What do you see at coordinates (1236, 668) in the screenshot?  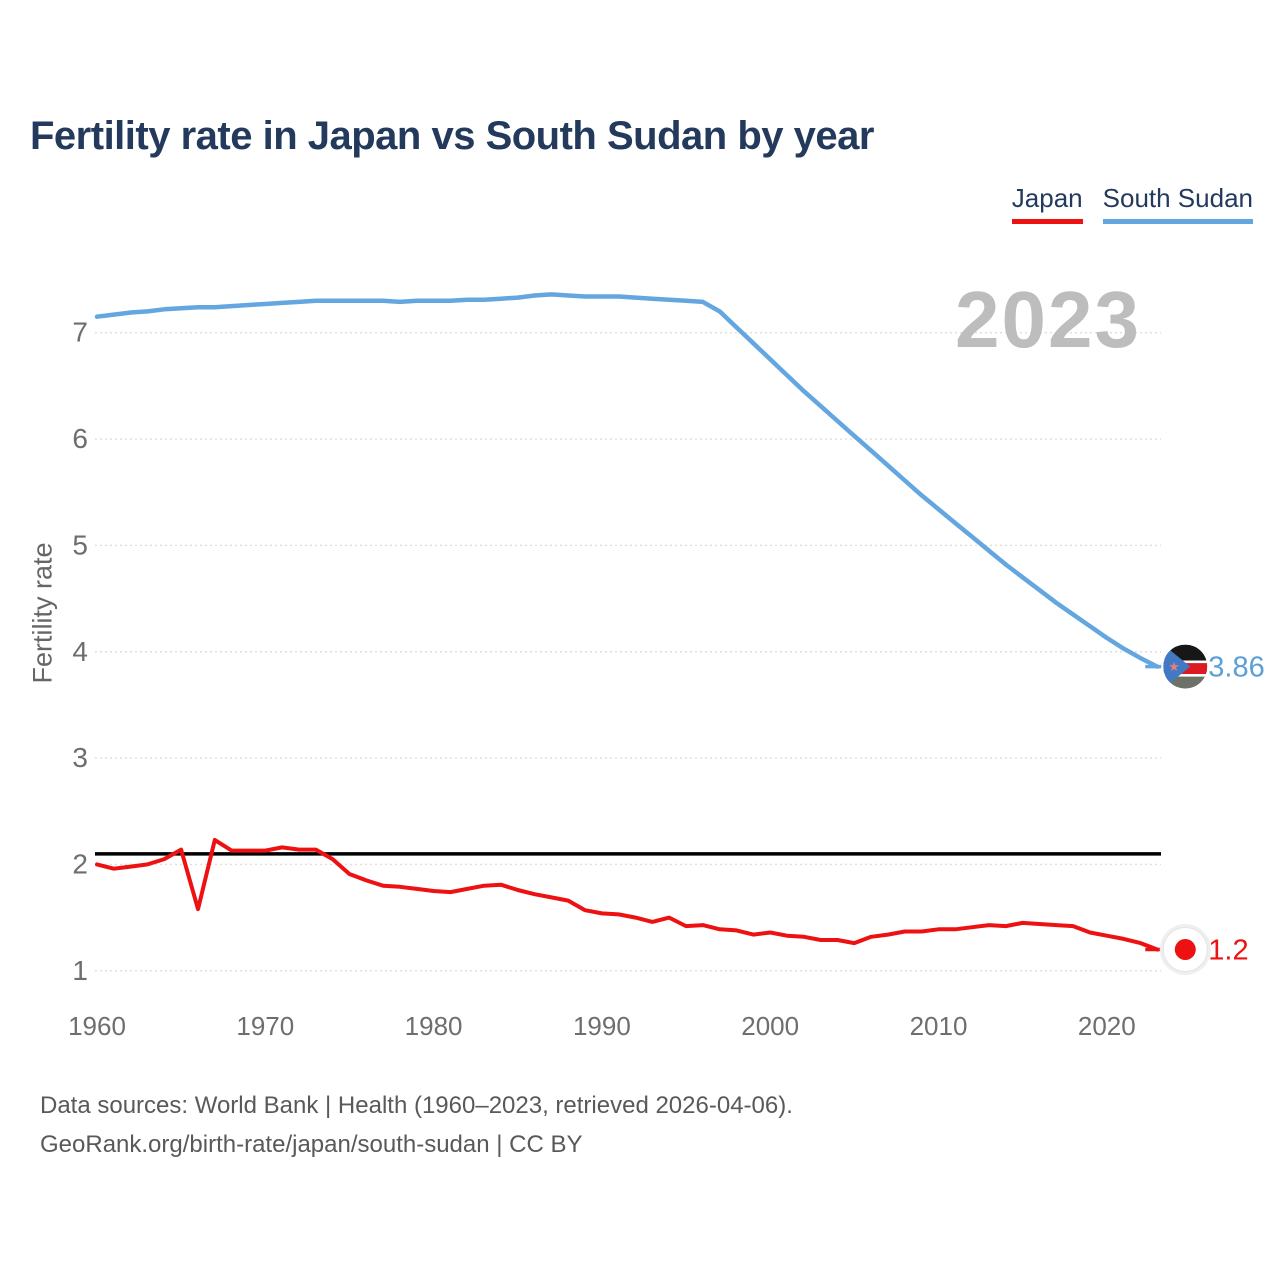 I see `south-sudan-end-value: 3.86` at bounding box center [1236, 668].